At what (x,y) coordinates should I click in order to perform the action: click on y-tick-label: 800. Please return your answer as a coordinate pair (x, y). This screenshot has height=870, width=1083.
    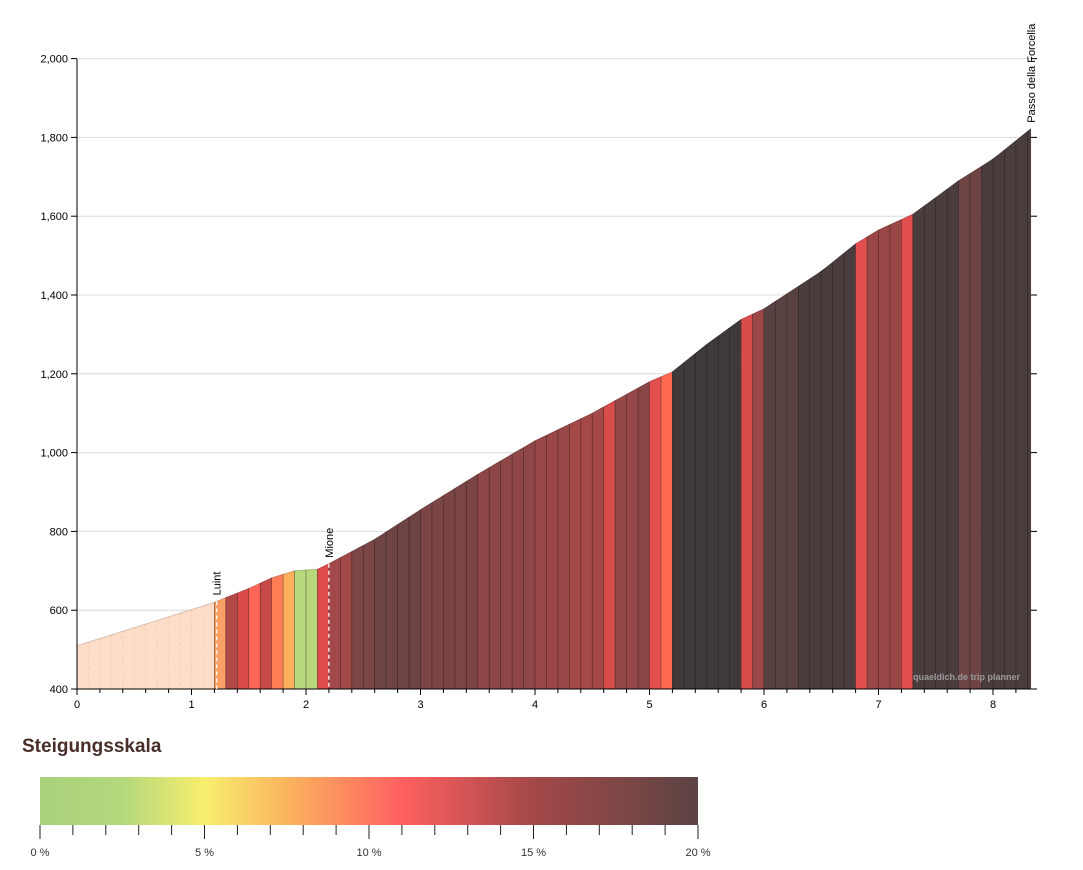
    Looking at the image, I should click on (59, 532).